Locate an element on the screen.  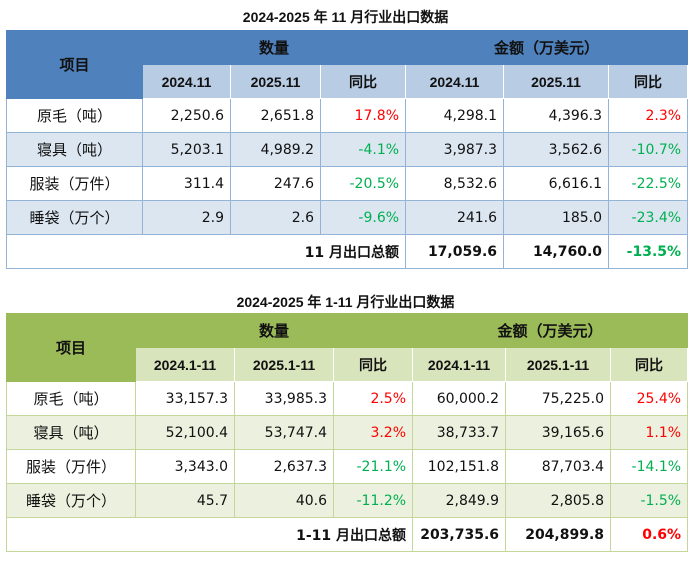
yoy-change-cell: 25.4% is located at coordinates (649, 398).